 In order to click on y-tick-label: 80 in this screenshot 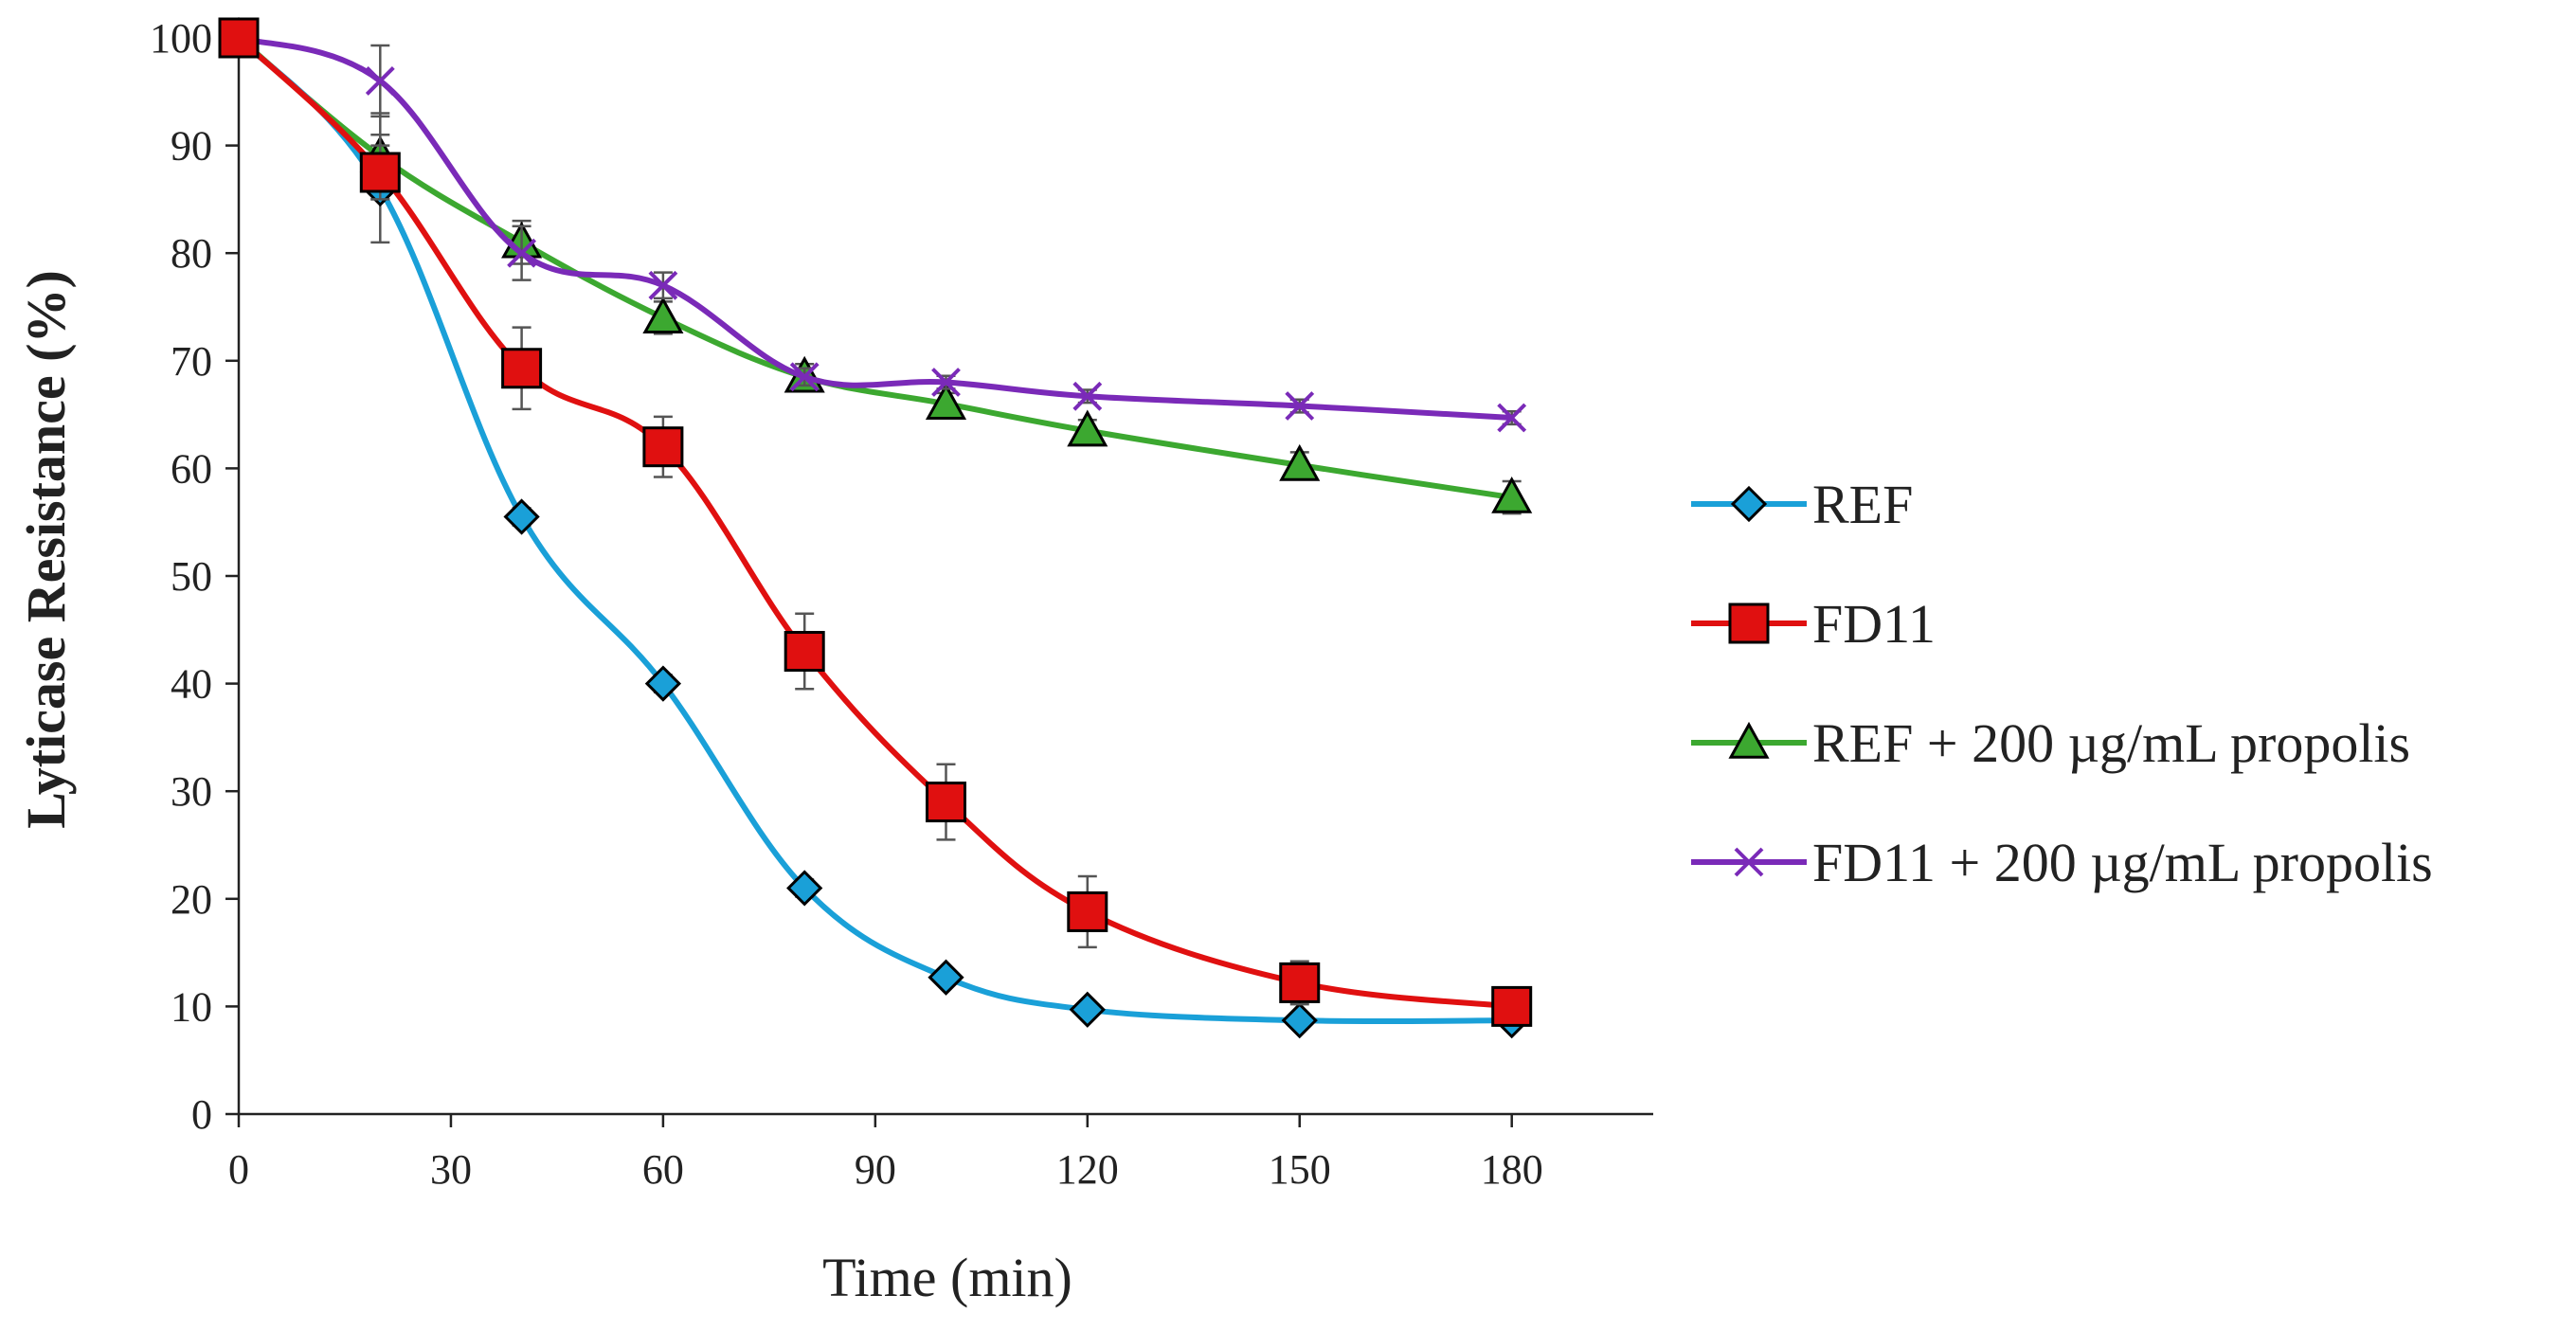, I will do `click(191, 253)`.